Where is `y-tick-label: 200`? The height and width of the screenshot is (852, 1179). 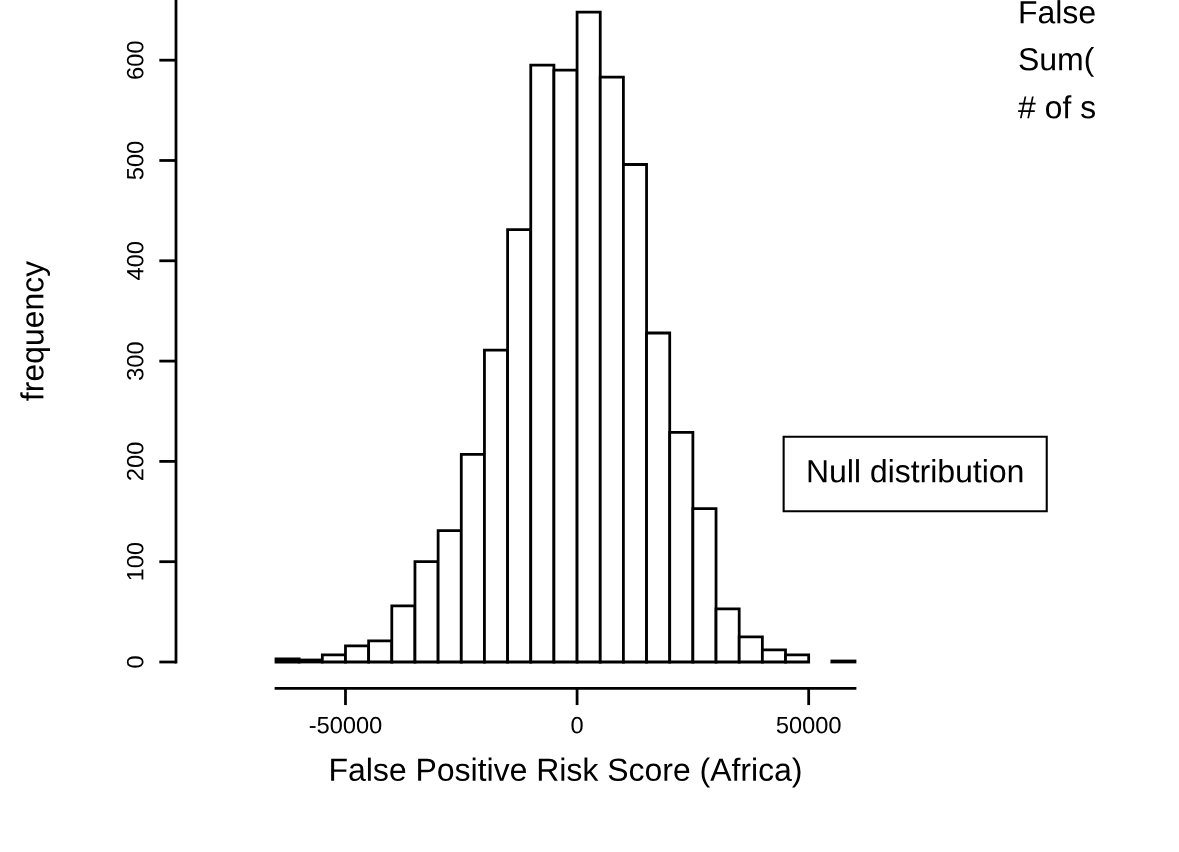
y-tick-label: 200 is located at coordinates (135, 461).